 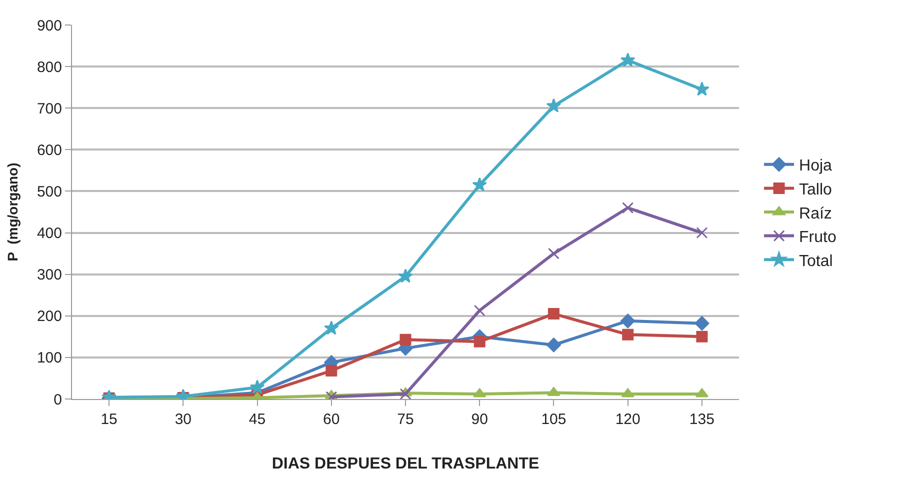 What do you see at coordinates (49, 233) in the screenshot?
I see `y-tick-label: 400` at bounding box center [49, 233].